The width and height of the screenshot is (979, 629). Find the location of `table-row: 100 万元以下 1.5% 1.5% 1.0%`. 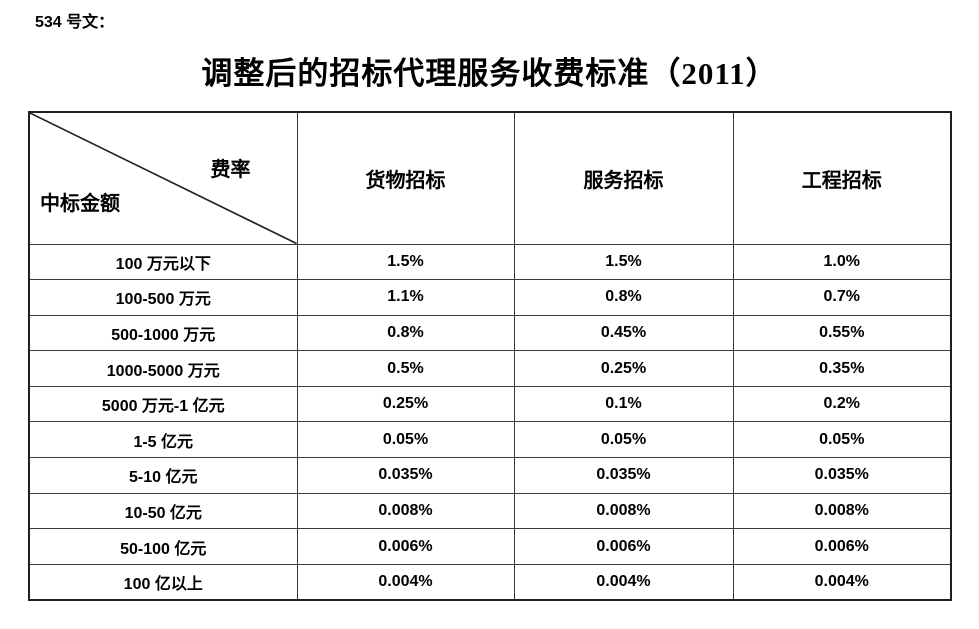

table-row: 100 万元以下 1.5% 1.5% 1.0% is located at coordinates (490, 262).